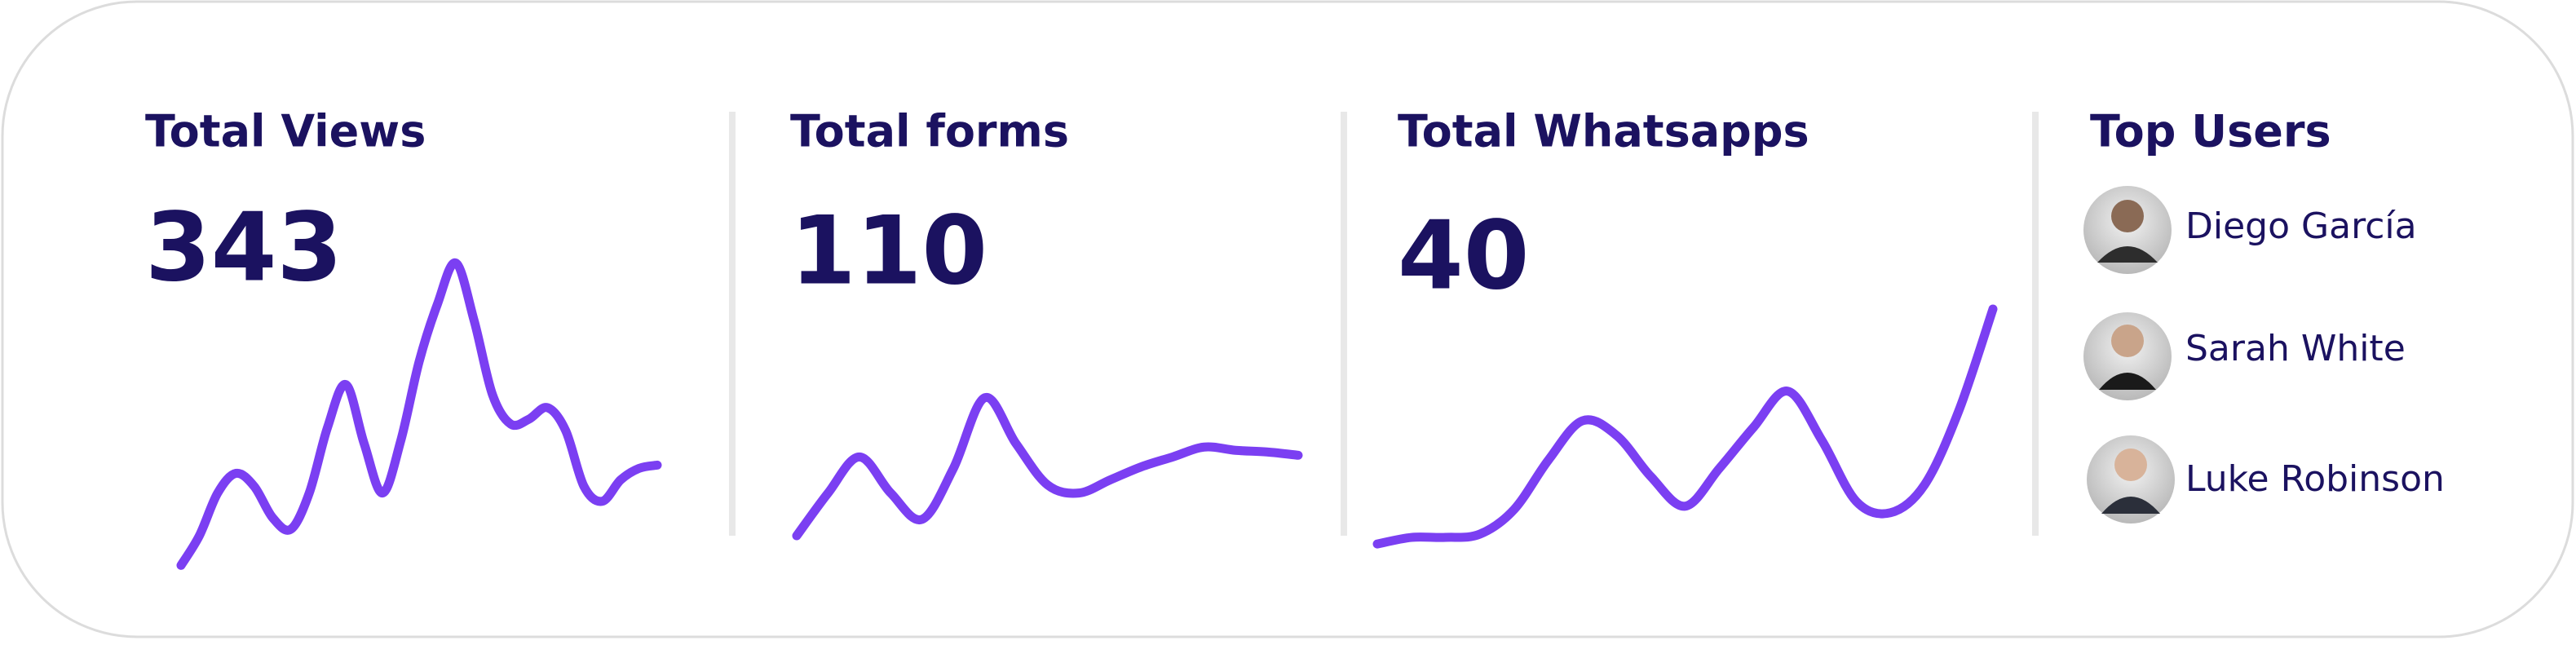 Image resolution: width=2576 pixels, height=645 pixels. I want to click on metric-value: 40, so click(1463, 256).